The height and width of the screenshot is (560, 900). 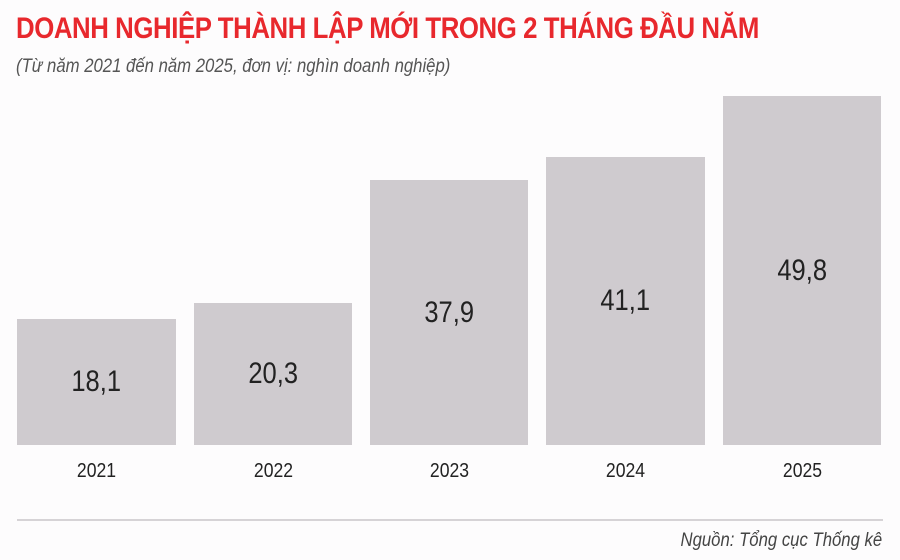 What do you see at coordinates (802, 471) in the screenshot?
I see `x-tick-2025: 2025` at bounding box center [802, 471].